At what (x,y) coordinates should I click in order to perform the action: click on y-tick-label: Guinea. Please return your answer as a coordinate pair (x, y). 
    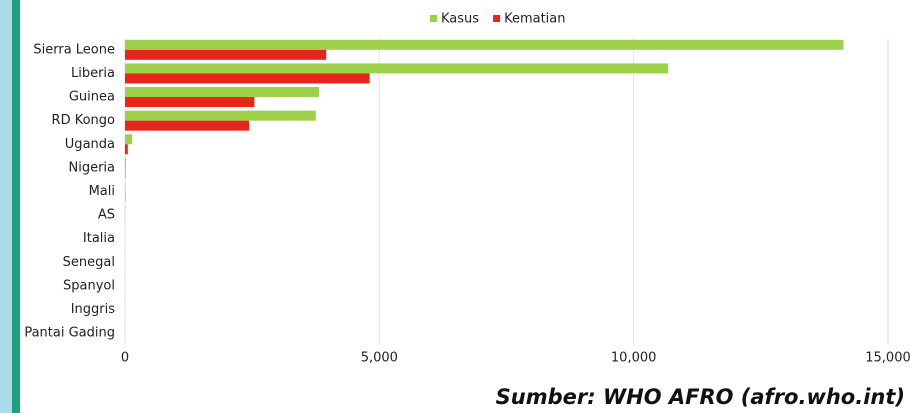
    Looking at the image, I should click on (92, 97).